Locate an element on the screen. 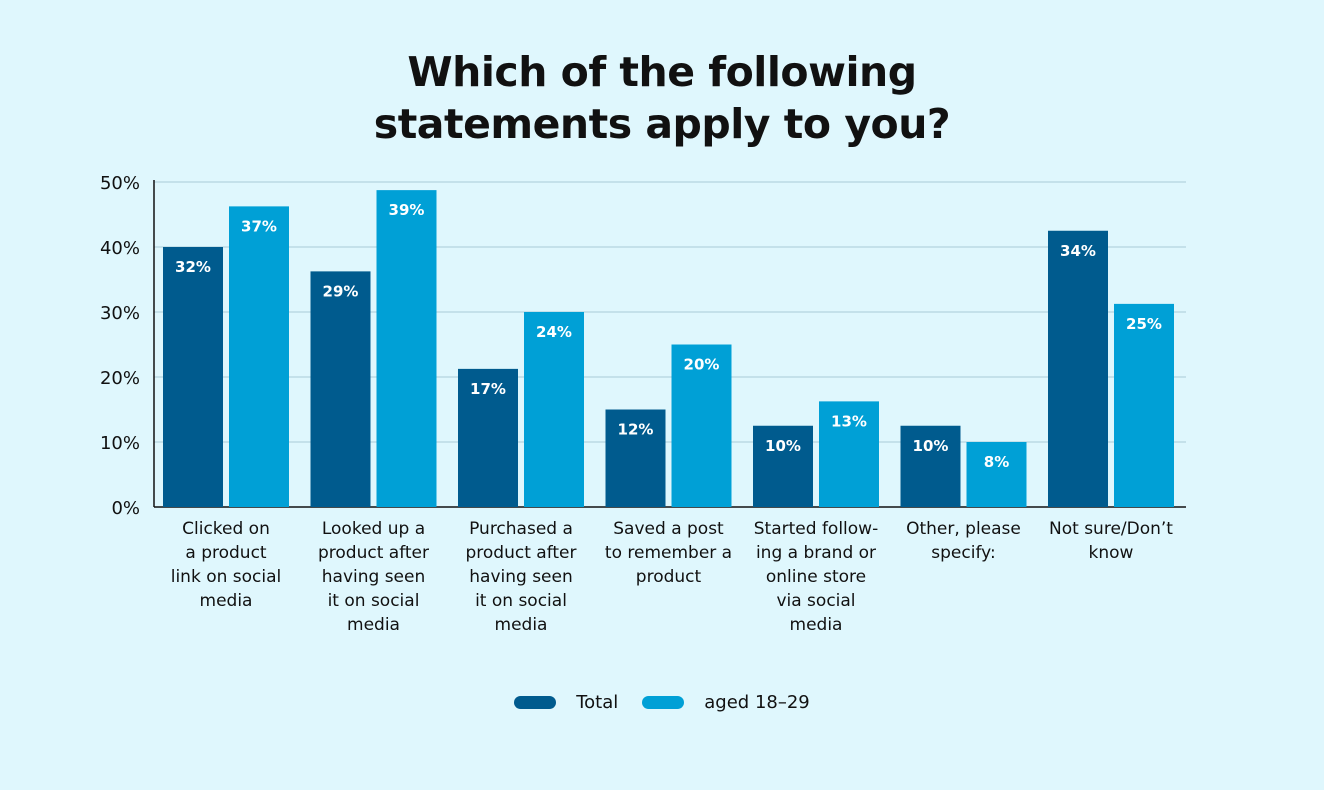 Image resolution: width=1324 pixels, height=790 pixels. data-label: 25% is located at coordinates (1144, 324).